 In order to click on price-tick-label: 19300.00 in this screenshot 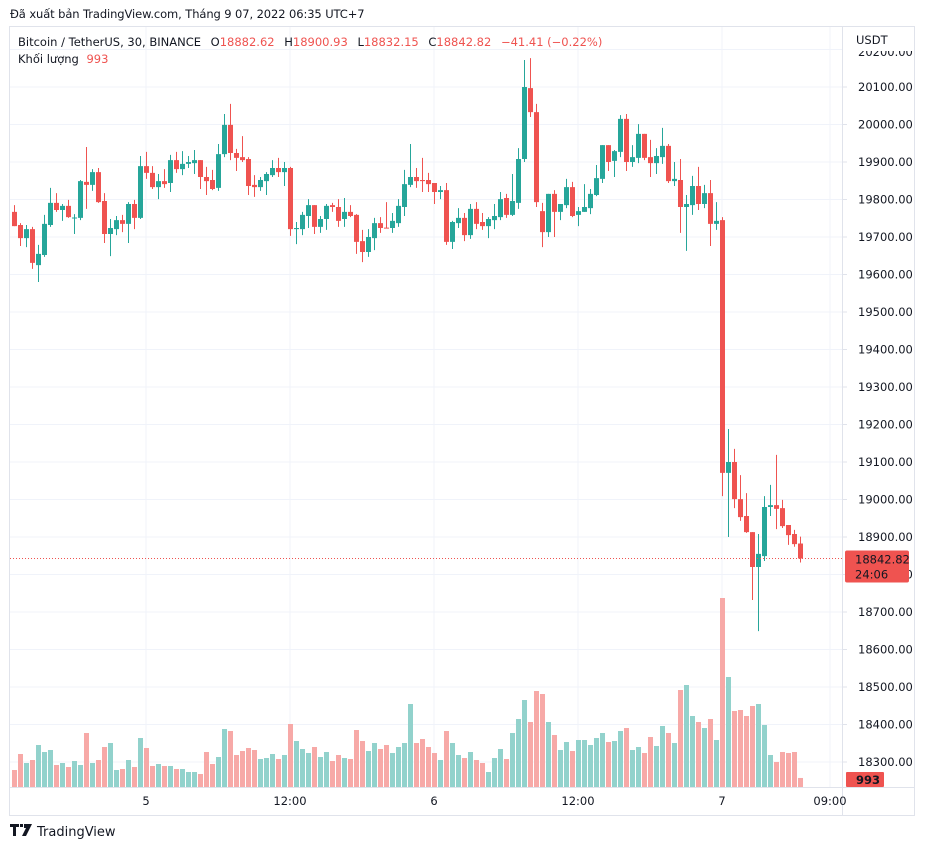, I will do `click(885, 387)`.